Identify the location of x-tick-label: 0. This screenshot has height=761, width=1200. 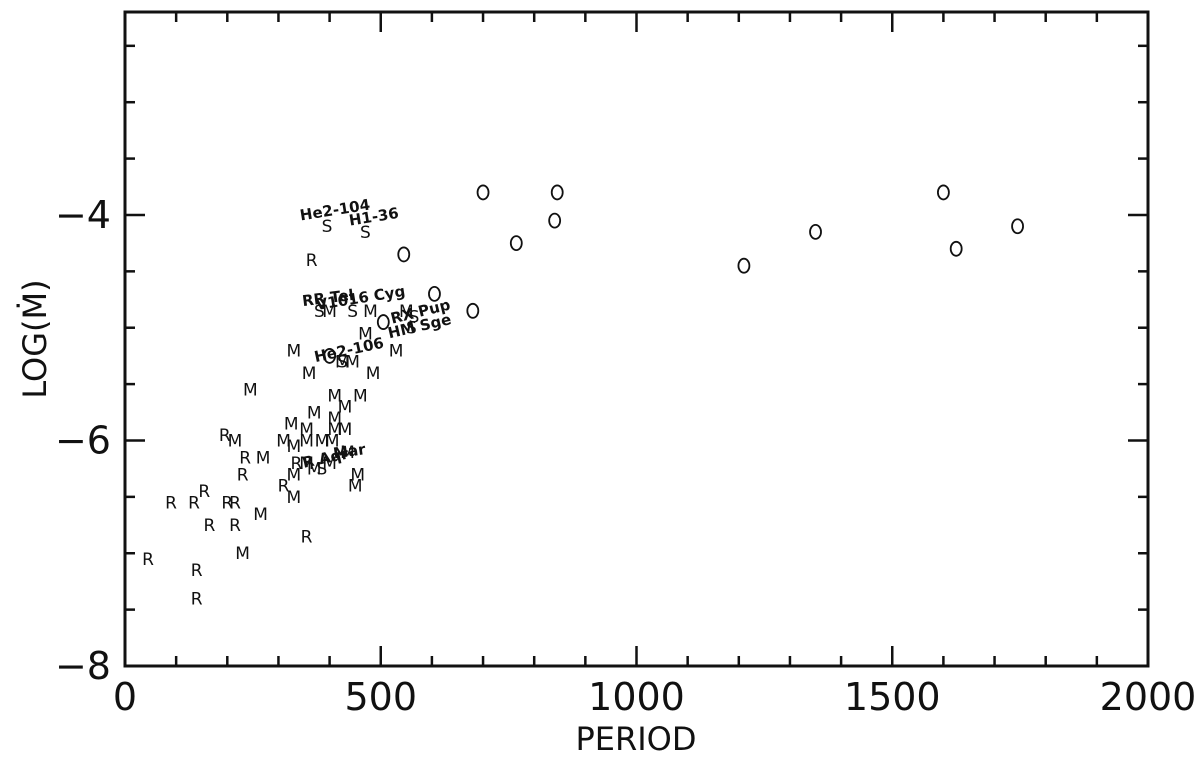
(125, 697).